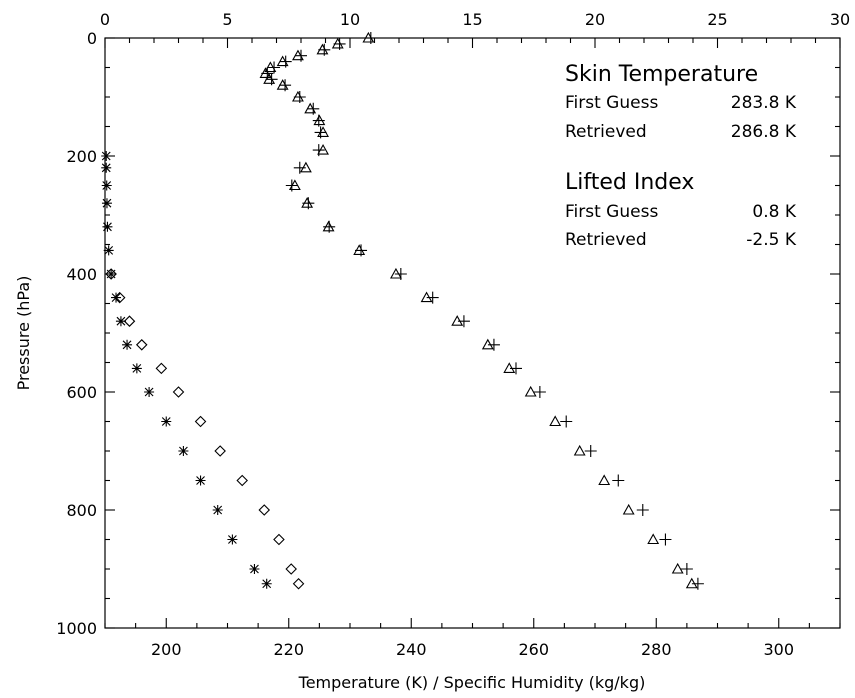  Describe the element at coordinates (606, 132) in the screenshot. I see `skin-retrieved-label: Retrieved` at that location.